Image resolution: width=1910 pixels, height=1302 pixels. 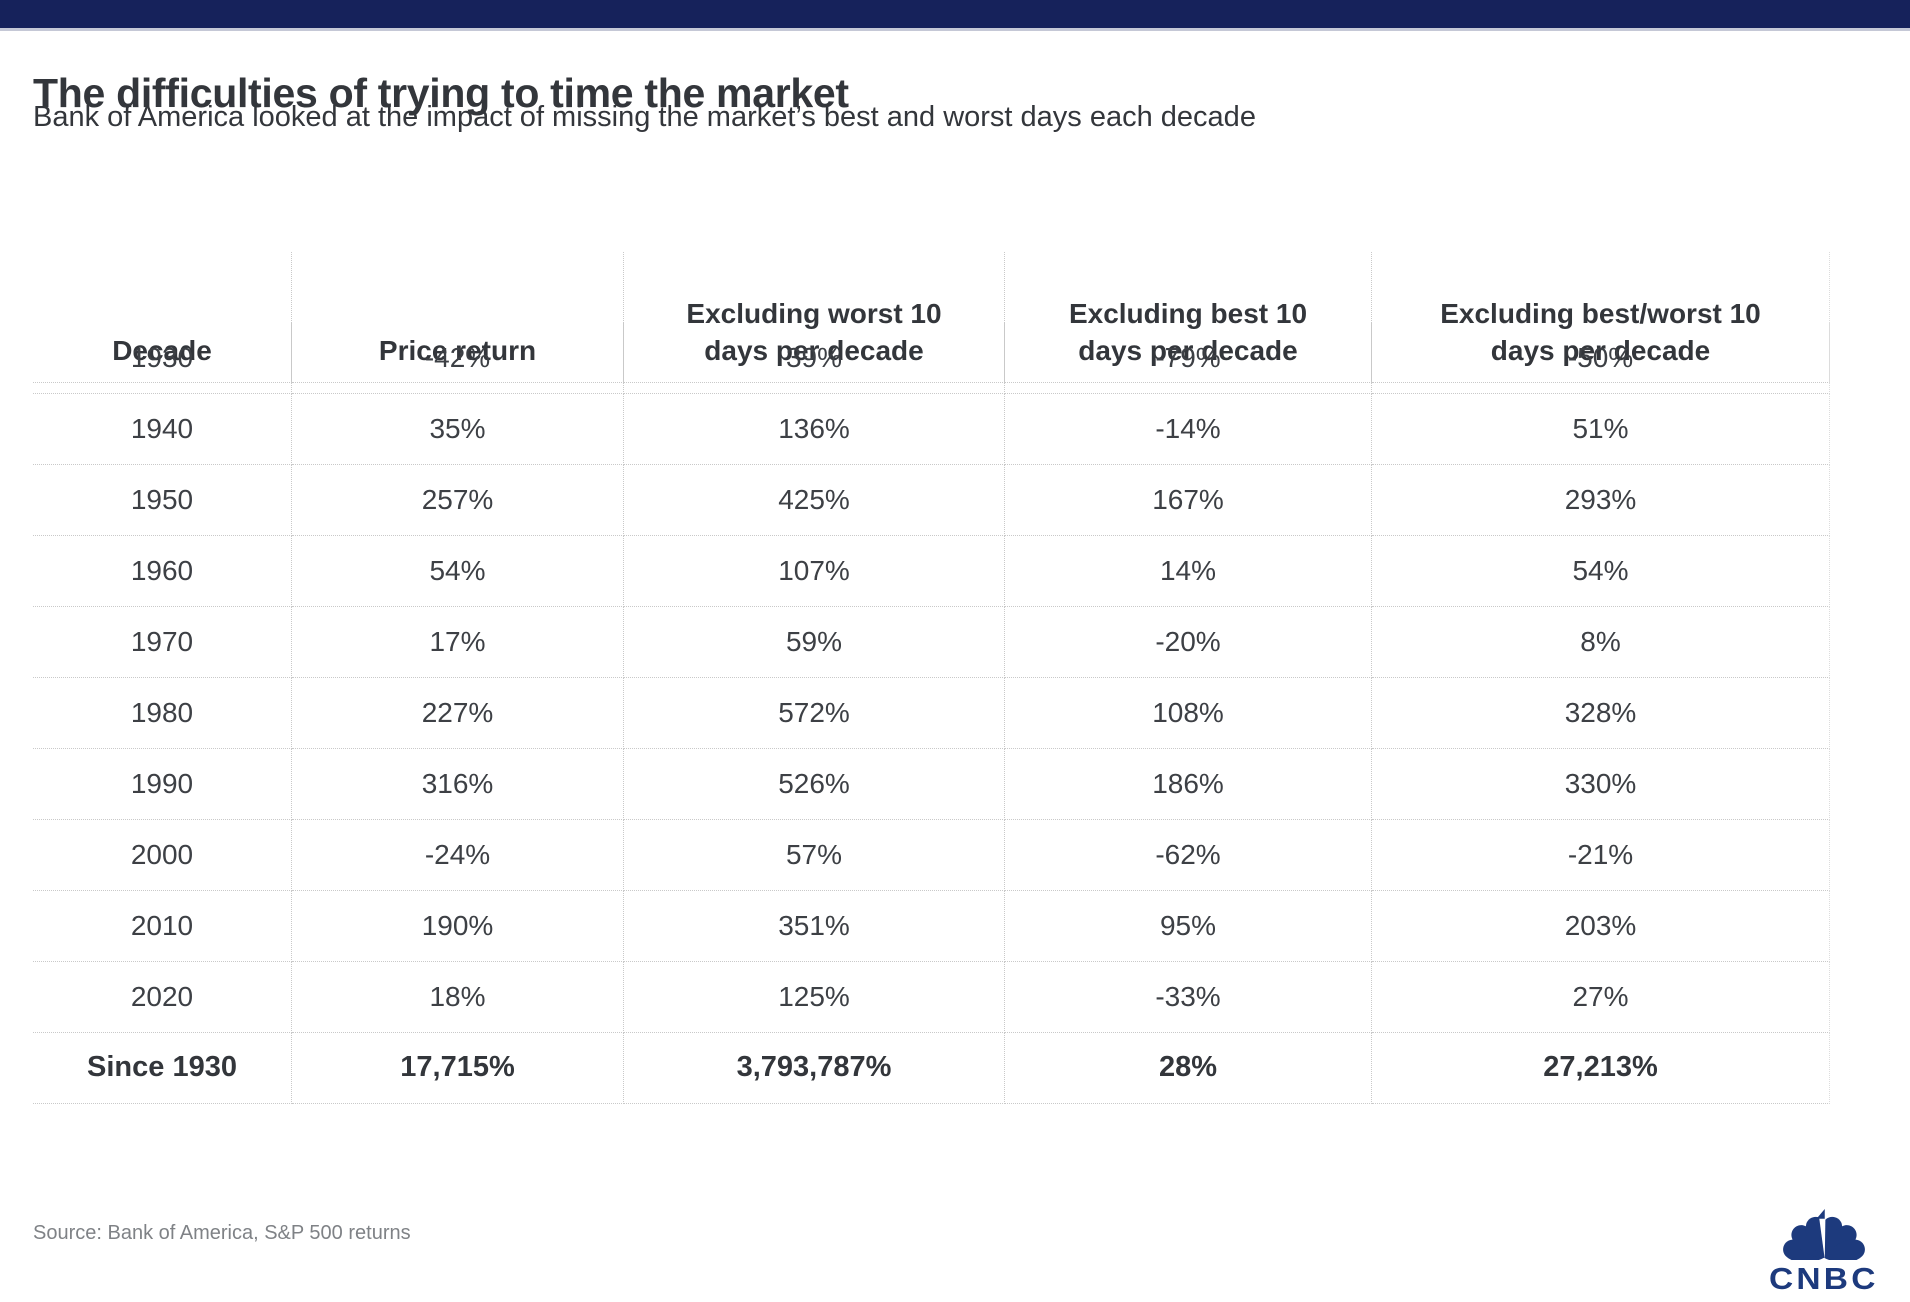 What do you see at coordinates (1601, 358) in the screenshot?
I see `table-cell: -50%` at bounding box center [1601, 358].